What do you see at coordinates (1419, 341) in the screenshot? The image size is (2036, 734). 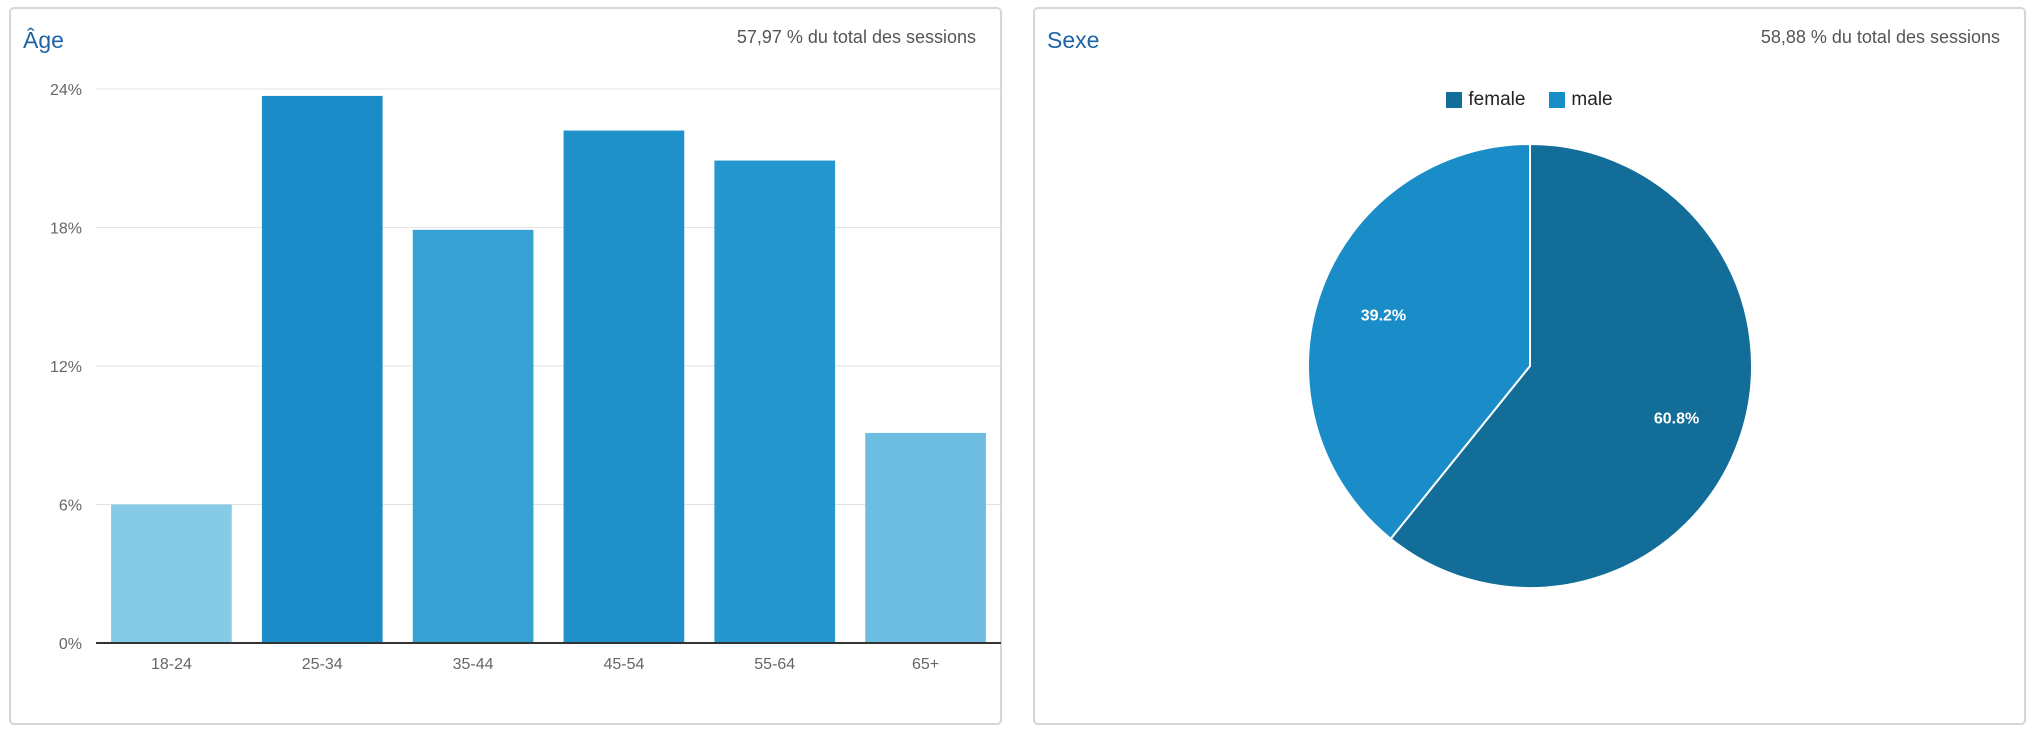 I see `pie-slice-male` at bounding box center [1419, 341].